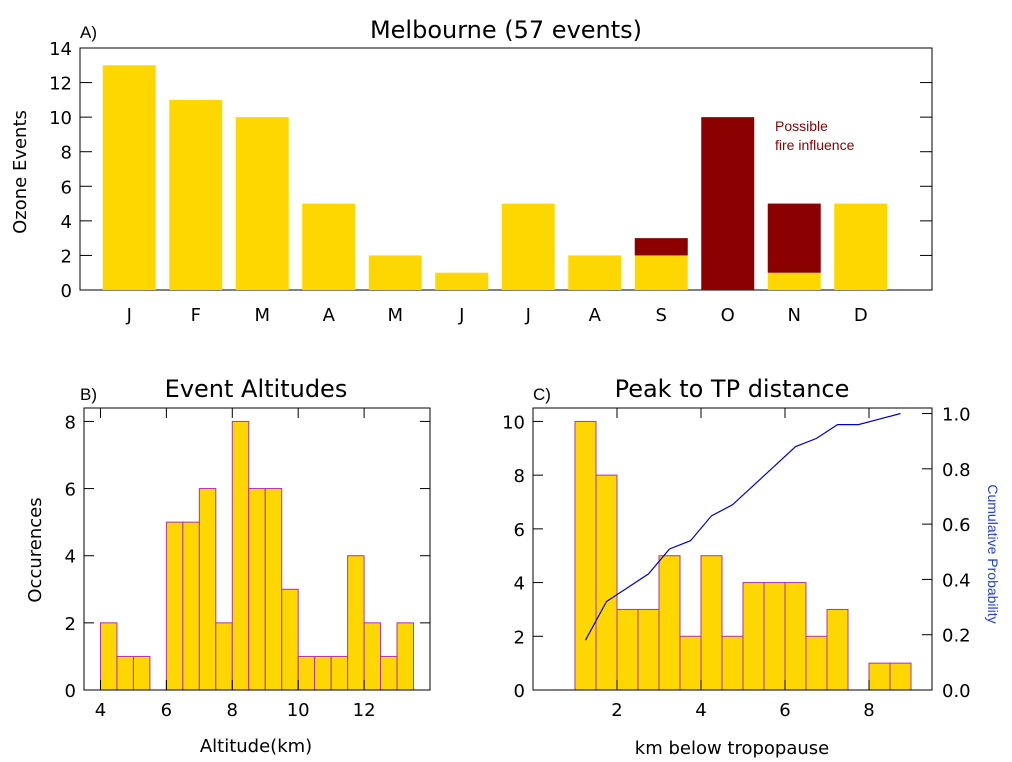 This screenshot has height=762, width=1012. What do you see at coordinates (732, 748) in the screenshot?
I see `panel-c-xlabel: km below tropopause` at bounding box center [732, 748].